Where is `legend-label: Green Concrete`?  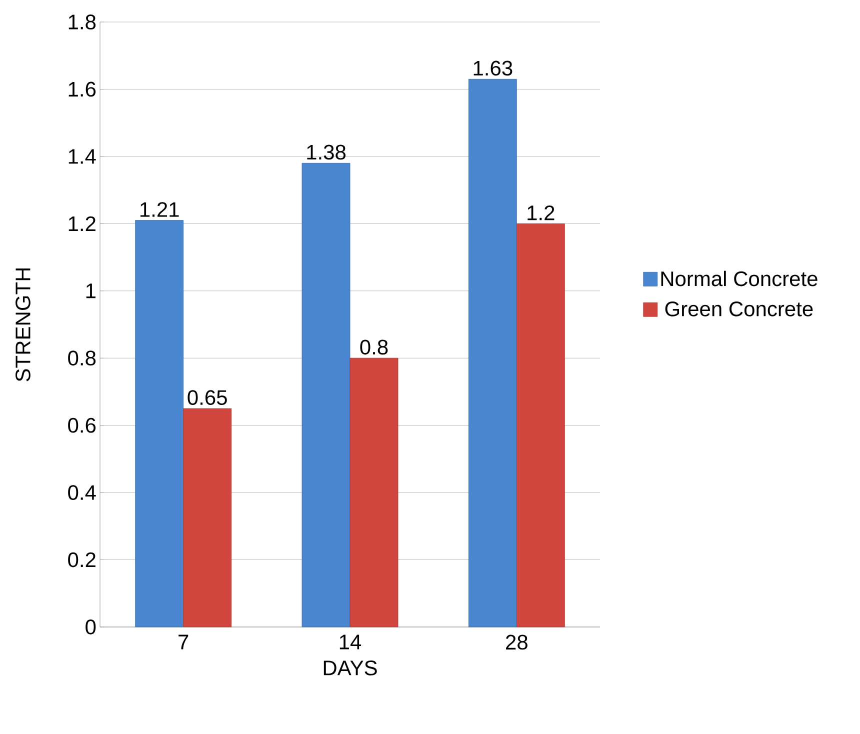
legend-label: Green Concrete is located at coordinates (739, 309).